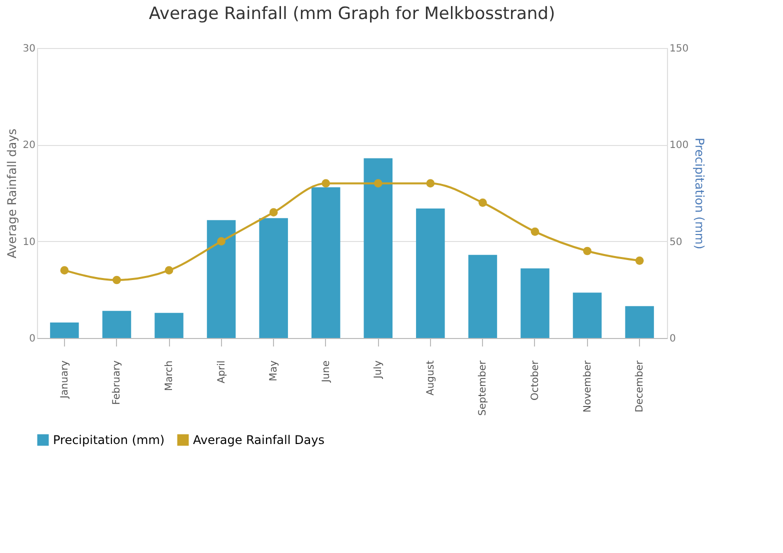 The height and width of the screenshot is (553, 783). I want to click on y2-tick-label: 150, so click(679, 49).